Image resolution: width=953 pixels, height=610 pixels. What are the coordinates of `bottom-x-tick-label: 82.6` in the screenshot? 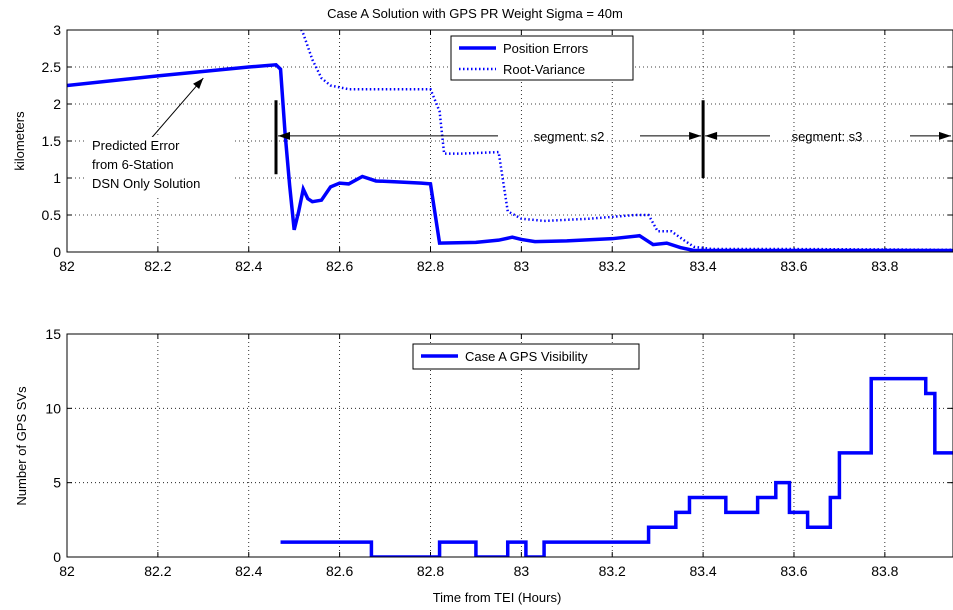 It's located at (339, 571).